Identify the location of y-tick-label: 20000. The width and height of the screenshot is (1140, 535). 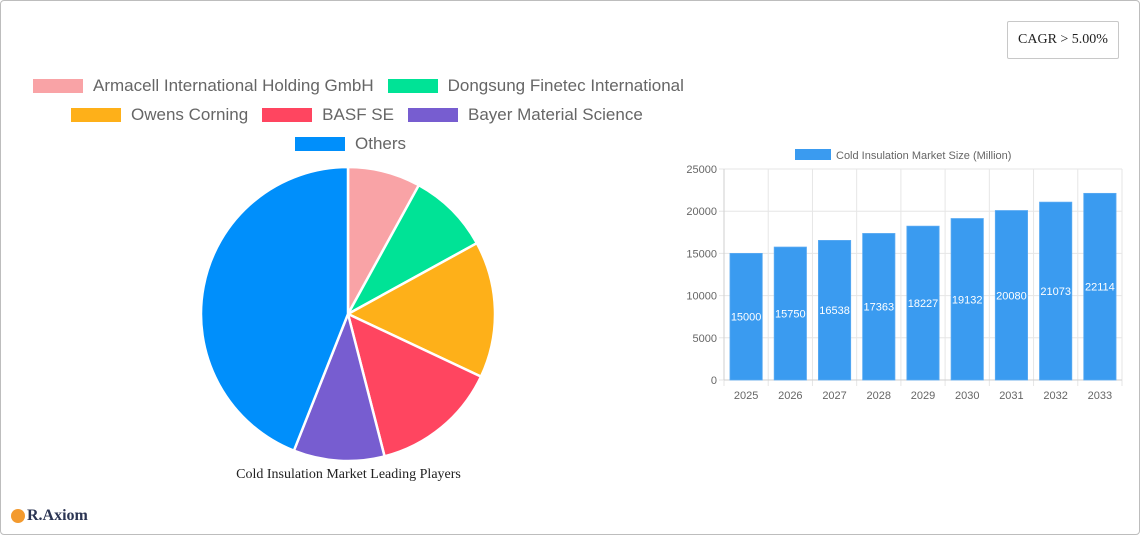
(701, 212).